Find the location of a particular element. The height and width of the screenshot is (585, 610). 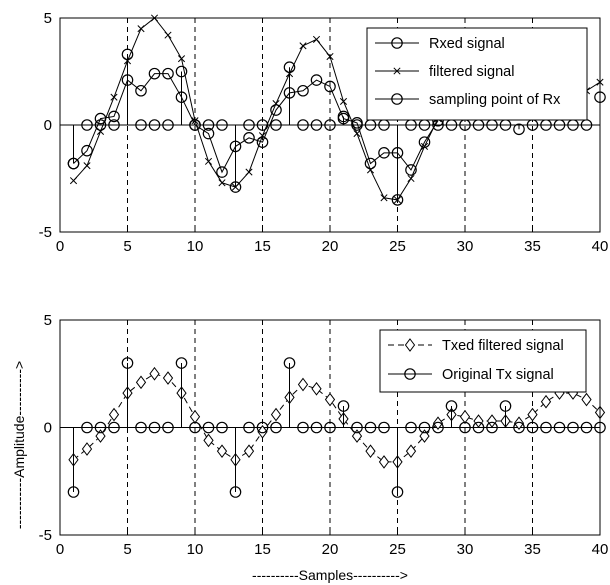

legend-label: Original Tx signal is located at coordinates (498, 375).